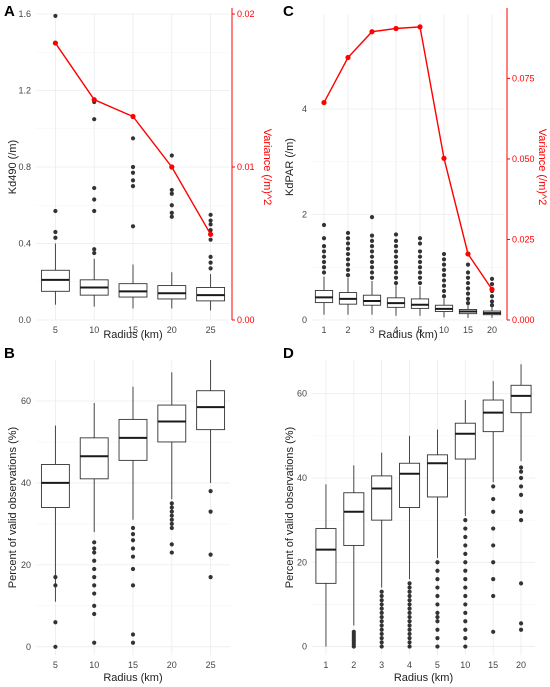 The width and height of the screenshot is (550, 687). Describe the element at coordinates (13, 507) in the screenshot. I see `y-axis-title: Percent of valid observations (%)` at that location.